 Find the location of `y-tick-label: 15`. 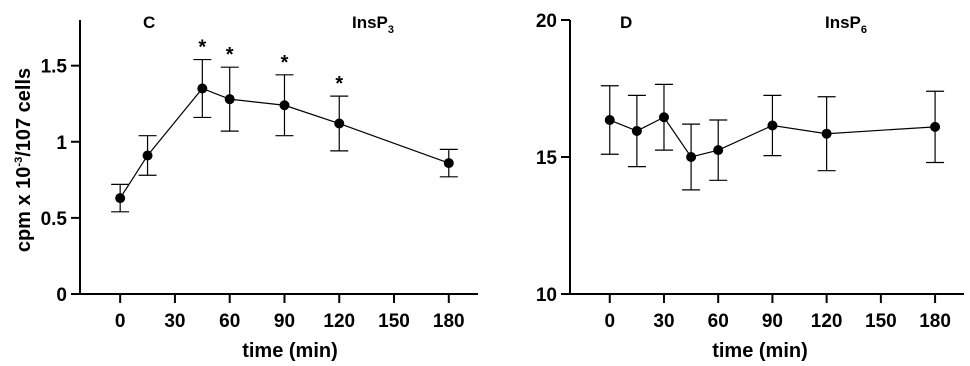

y-tick-label: 15 is located at coordinates (547, 158).